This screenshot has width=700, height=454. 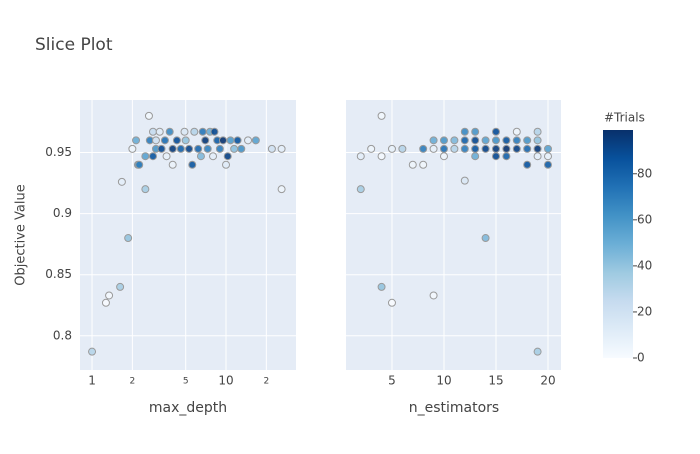 I want to click on chart-title: Slice Plot, so click(x=74, y=45).